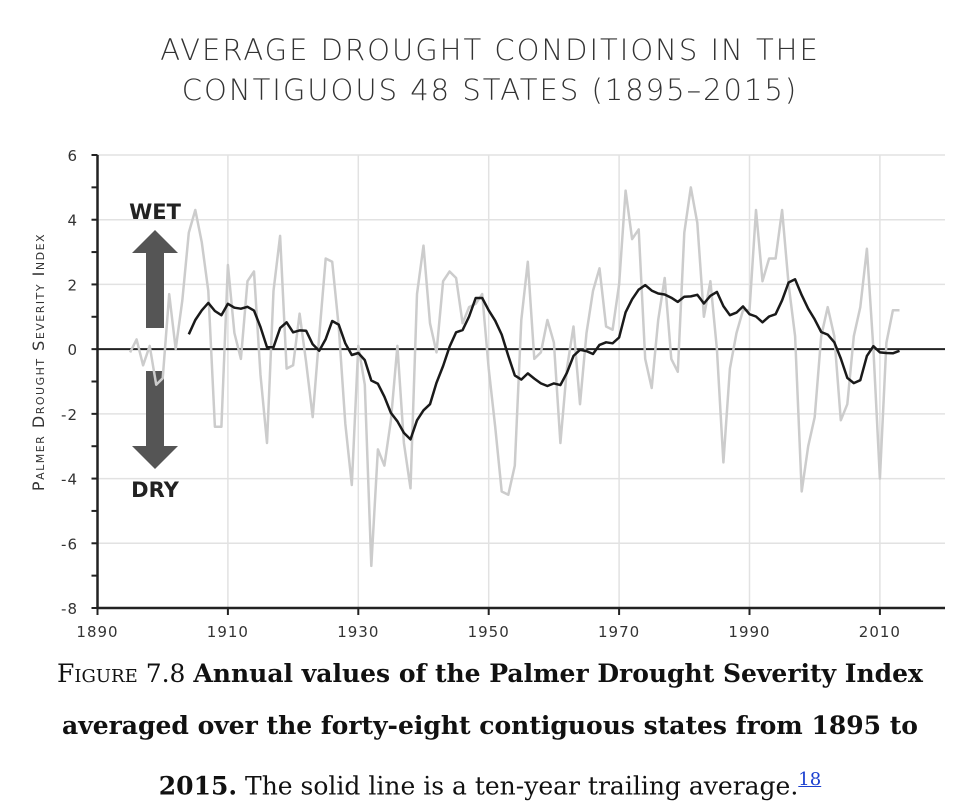  What do you see at coordinates (490, 90) in the screenshot?
I see `chart-title-line-2: CONTIGUOUS 48 STATES (1895–2015)` at bounding box center [490, 90].